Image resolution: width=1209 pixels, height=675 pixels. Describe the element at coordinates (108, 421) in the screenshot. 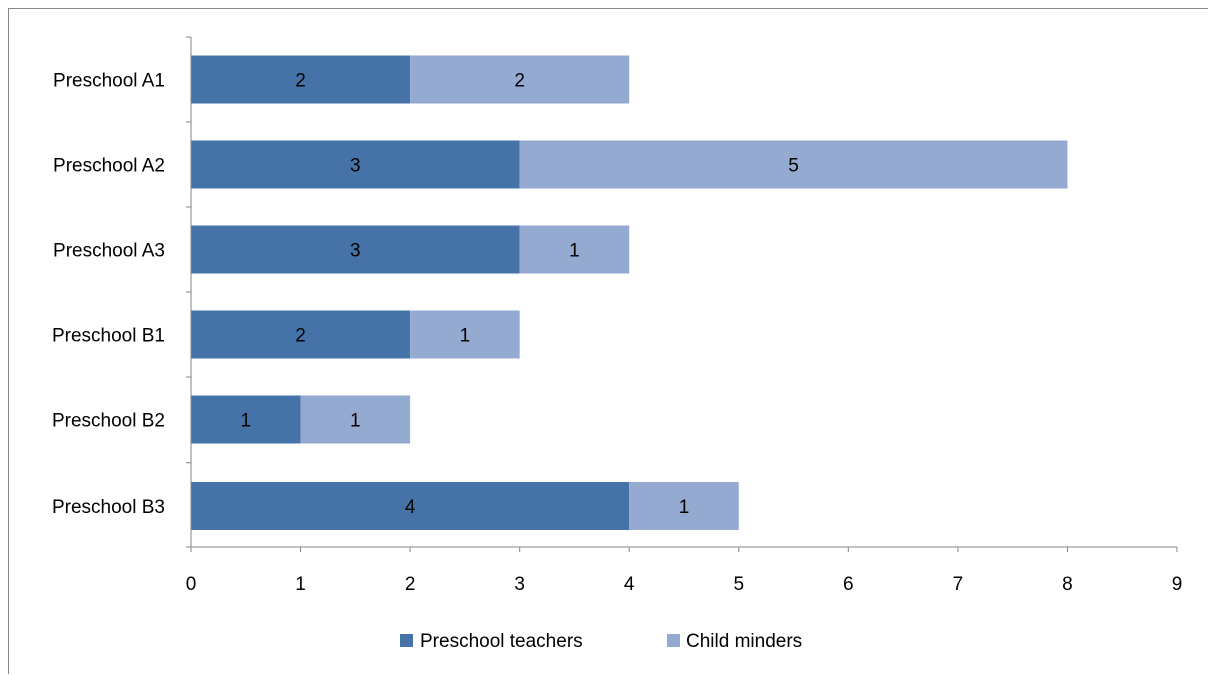

I see `category-label: Preschool B2` at that location.